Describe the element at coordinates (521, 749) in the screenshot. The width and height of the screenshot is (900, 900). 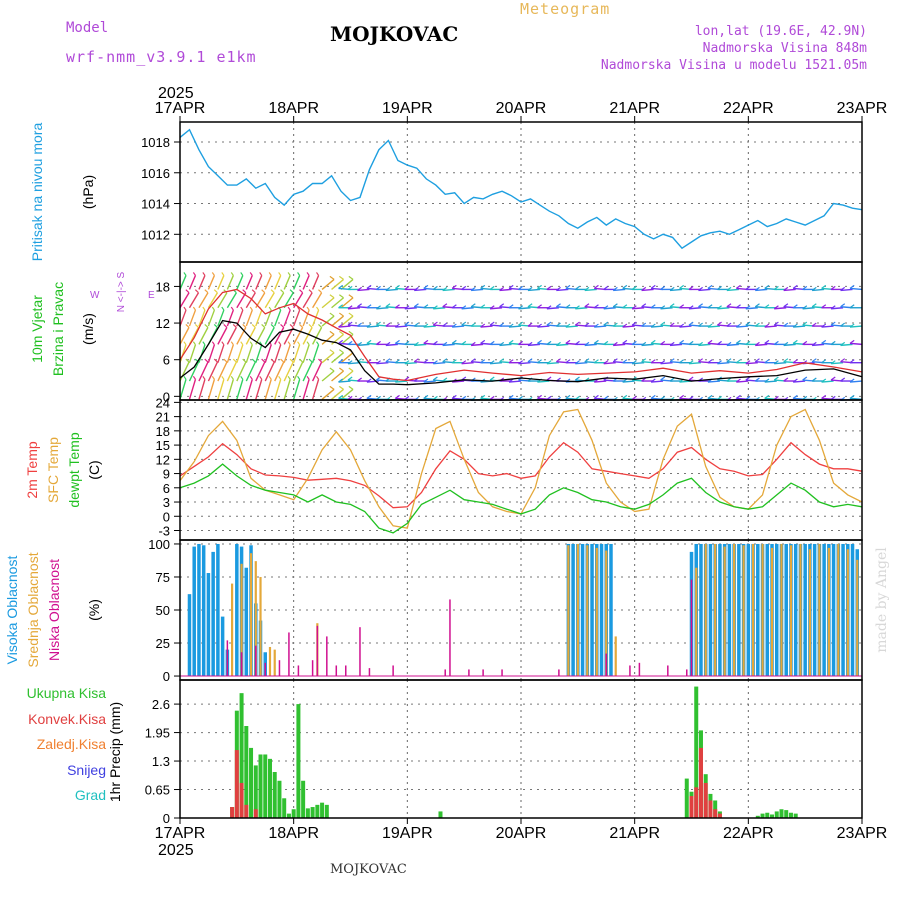
I see `panel-frame` at that location.